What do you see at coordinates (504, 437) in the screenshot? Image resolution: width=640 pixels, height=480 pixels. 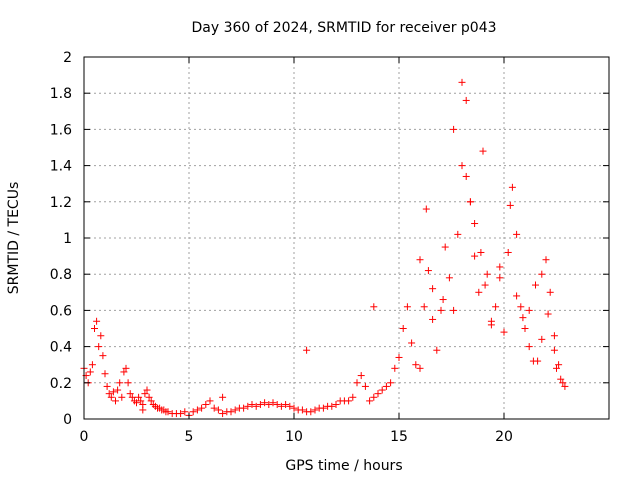 I see `x-tick-label: 20` at bounding box center [504, 437].